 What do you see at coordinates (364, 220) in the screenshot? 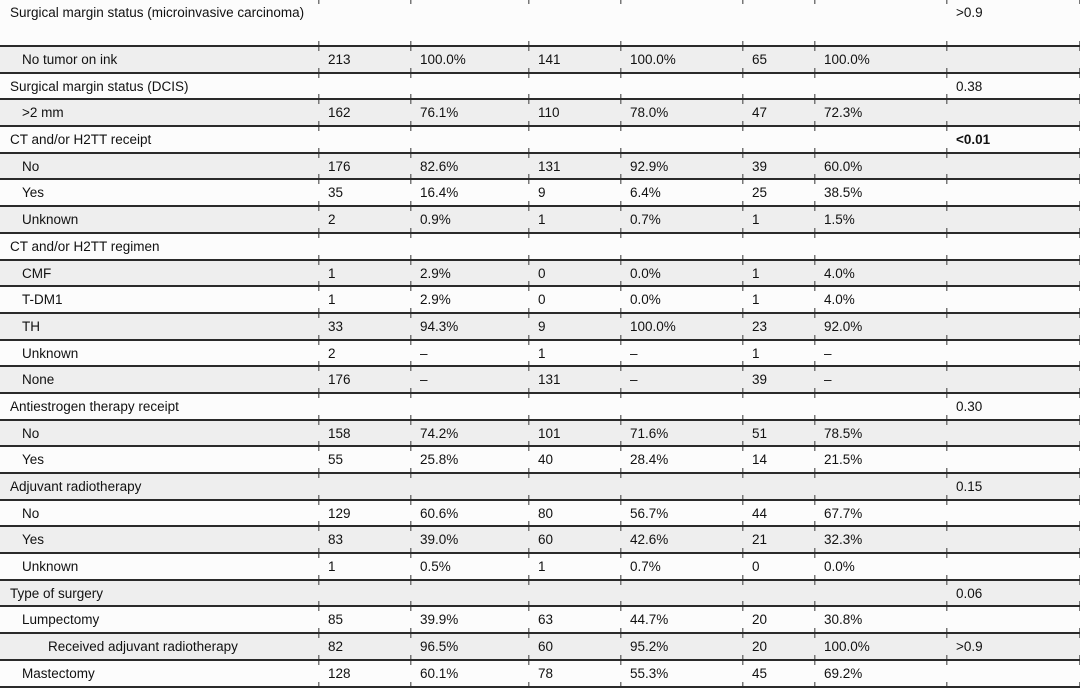
I see `cell-count: 2` at bounding box center [364, 220].